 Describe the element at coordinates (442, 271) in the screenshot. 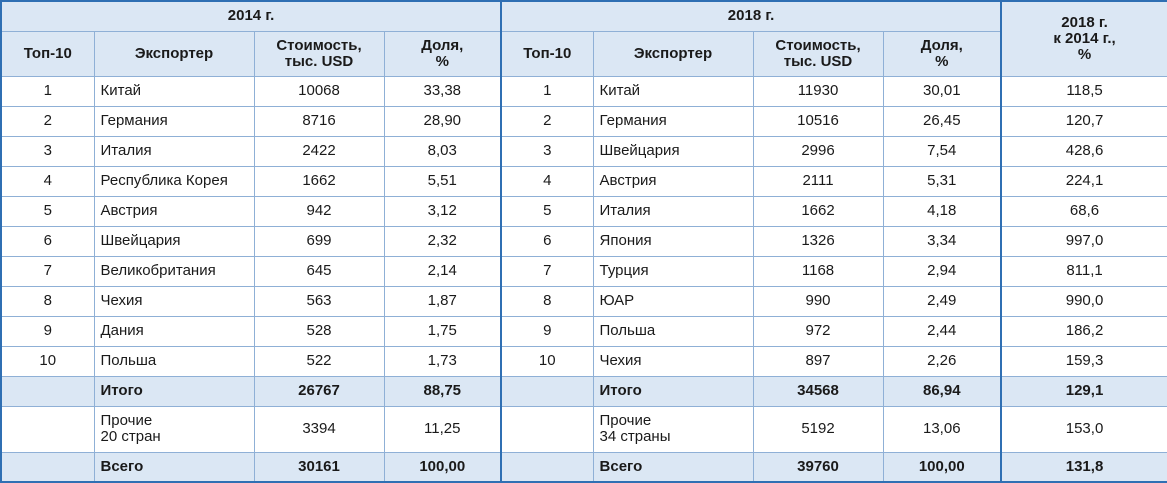

I see `table-cell: 2,14` at that location.